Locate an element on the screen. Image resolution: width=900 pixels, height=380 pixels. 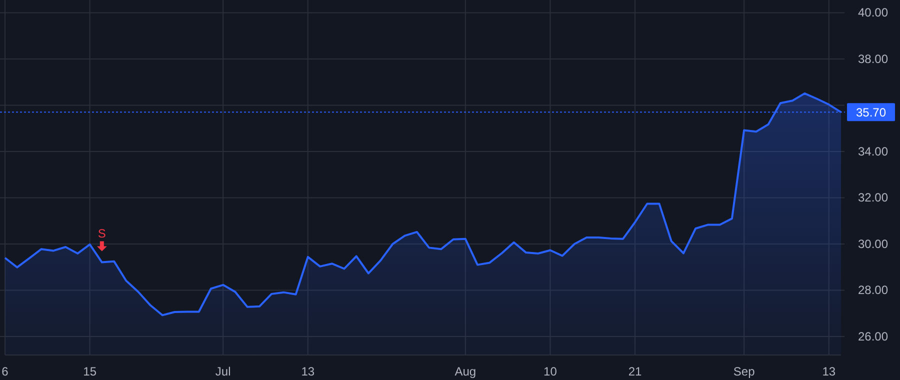
annotation: S is located at coordinates (102, 233).